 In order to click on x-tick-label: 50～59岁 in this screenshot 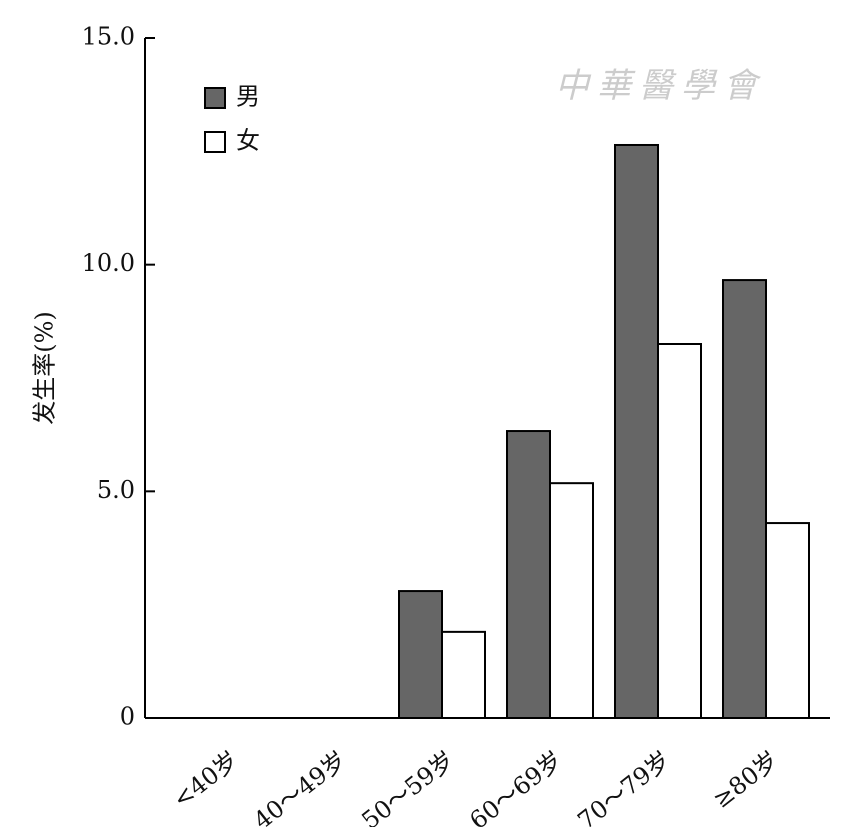, I will do `click(408, 786)`.